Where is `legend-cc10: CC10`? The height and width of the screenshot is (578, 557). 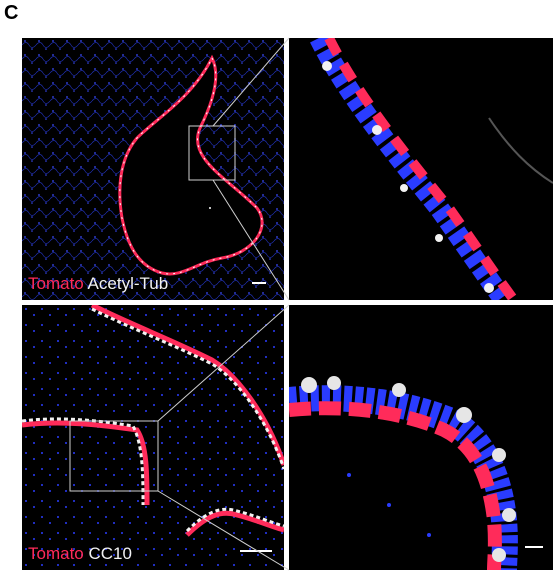 legend-cc10: CC10 is located at coordinates (110, 553).